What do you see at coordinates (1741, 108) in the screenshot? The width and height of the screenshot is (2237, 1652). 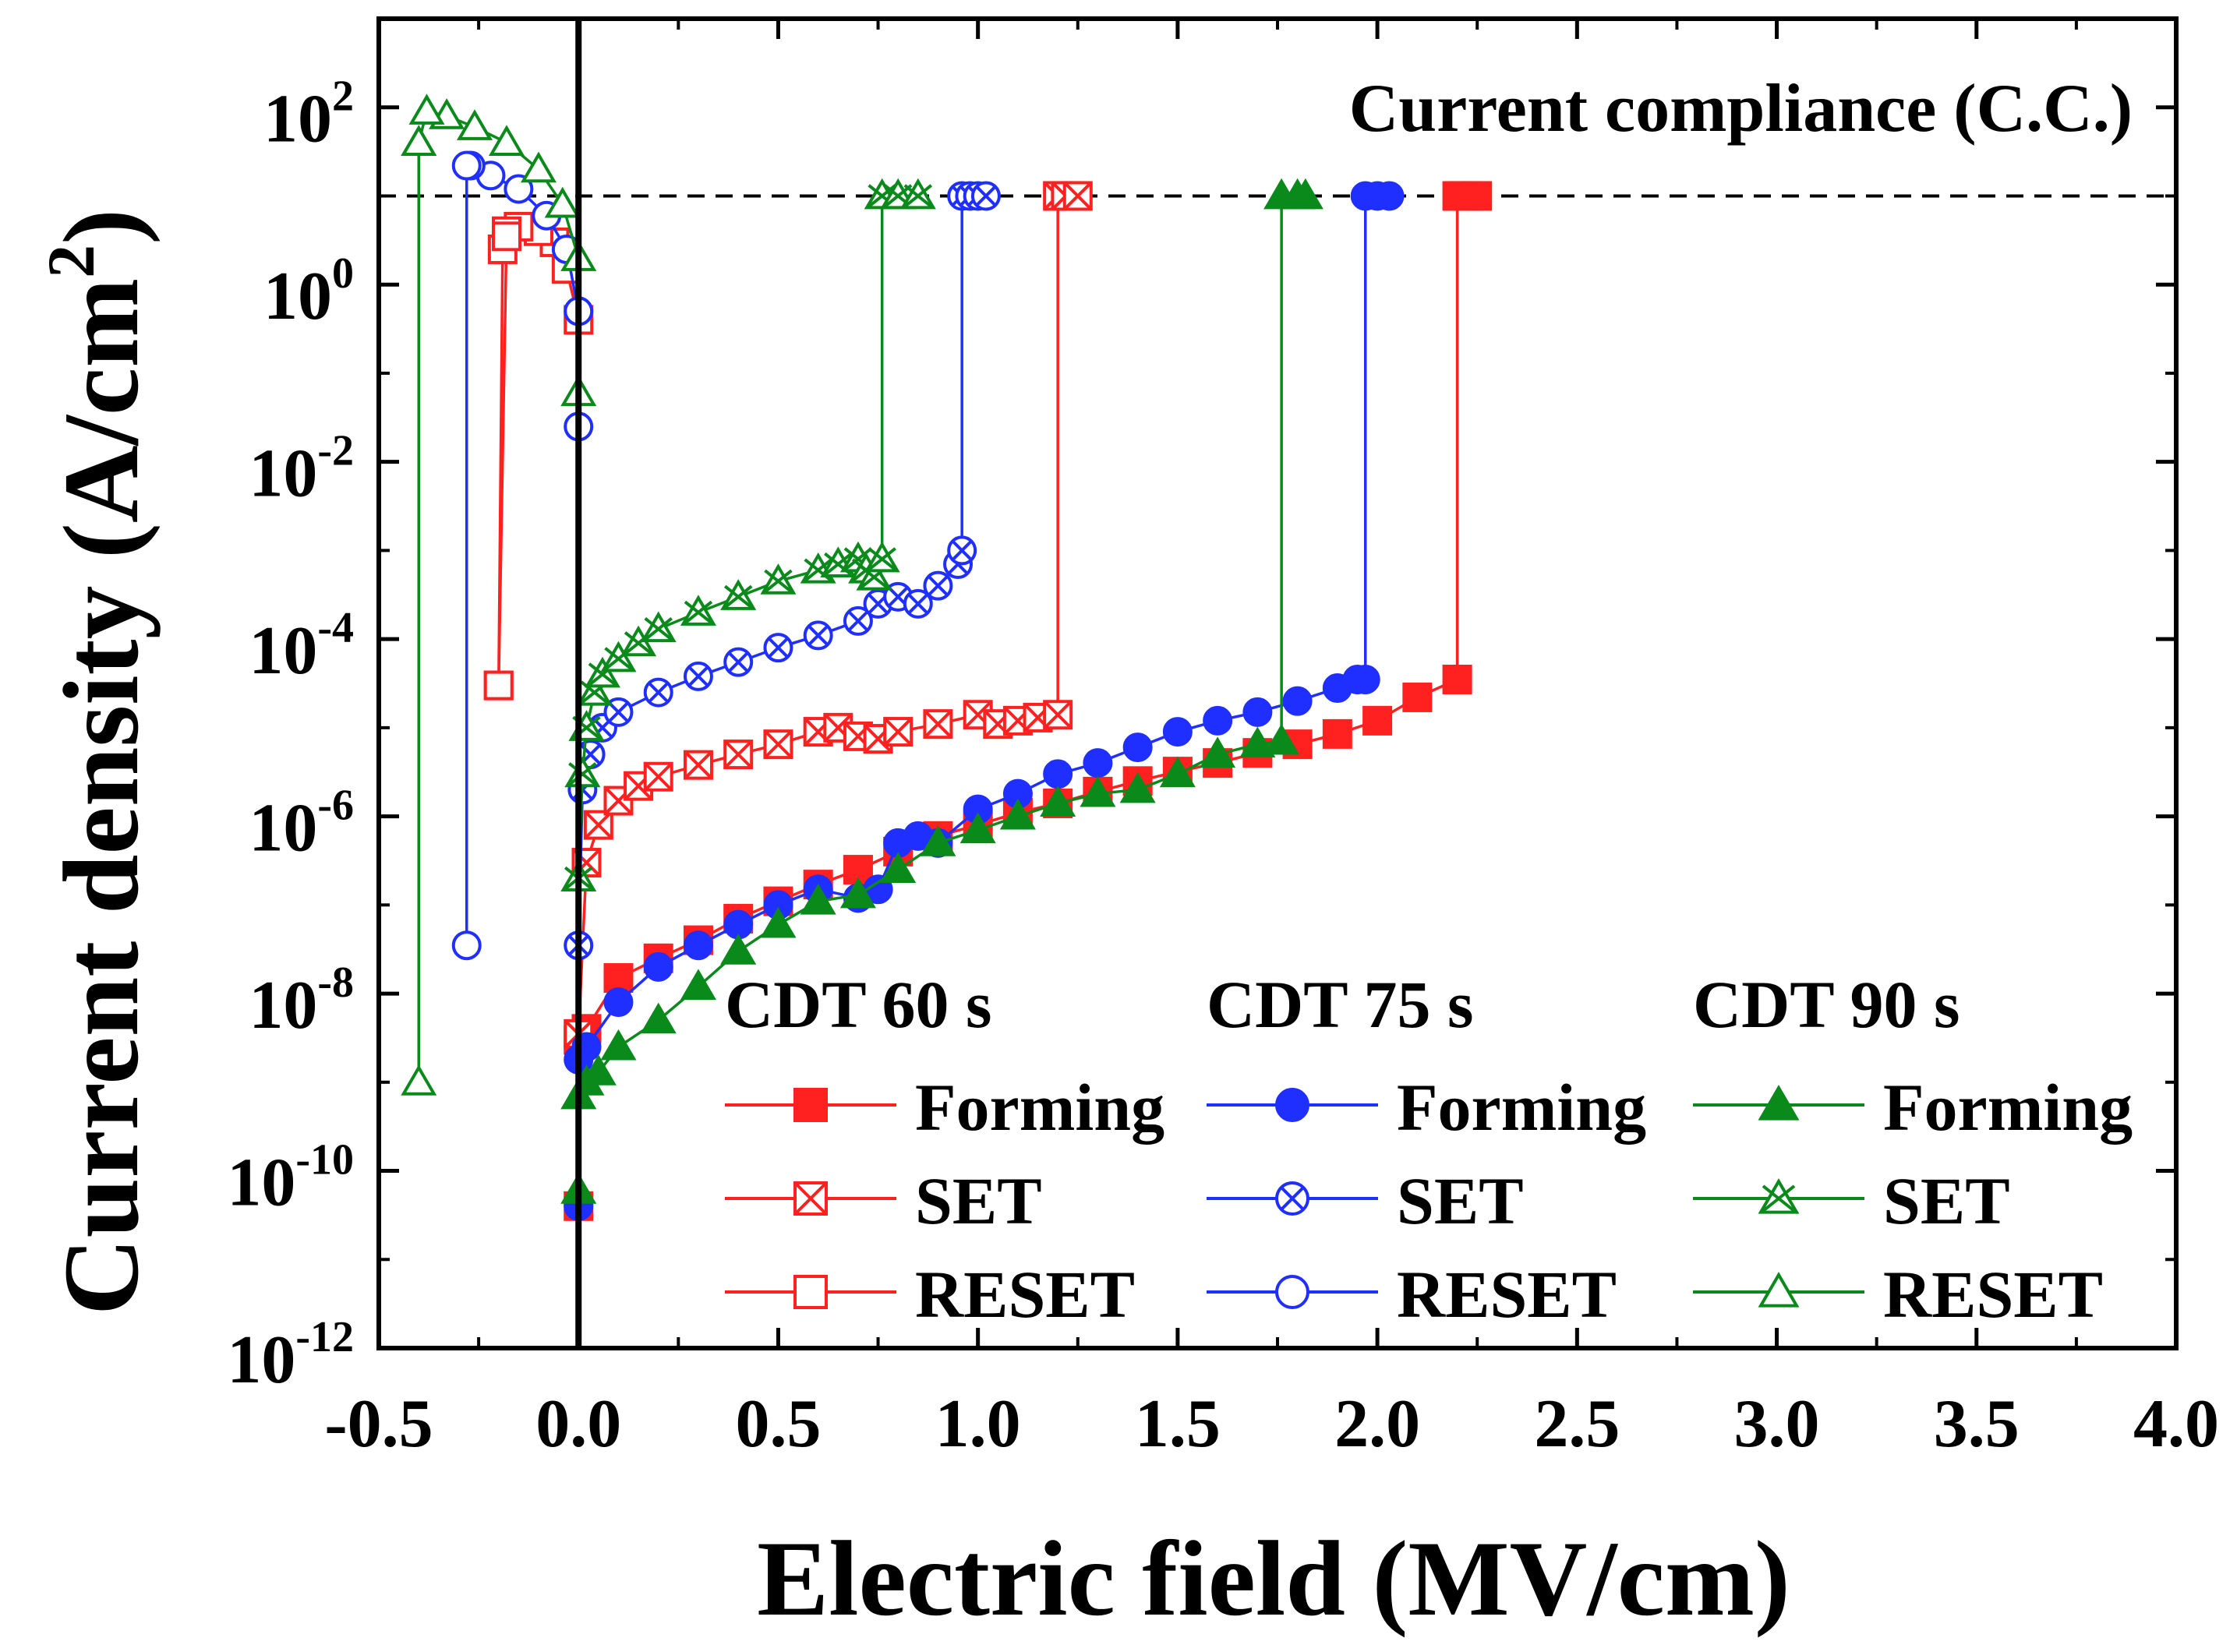 I see `compliance-label: Current compliance (C.C.)` at bounding box center [1741, 108].